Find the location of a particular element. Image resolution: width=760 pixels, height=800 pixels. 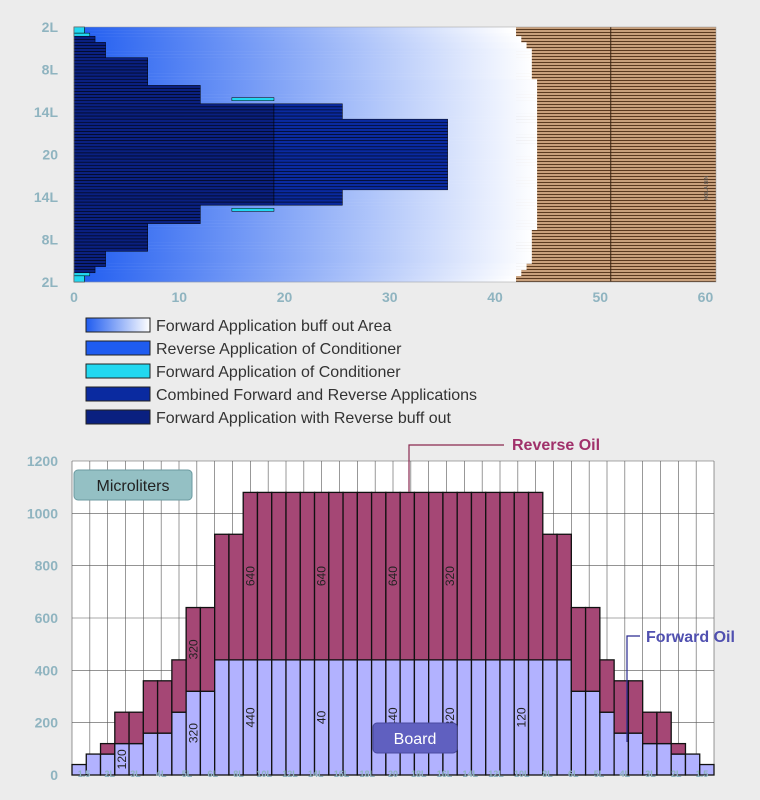

bar-value-label: 120 is located at coordinates (122, 759).